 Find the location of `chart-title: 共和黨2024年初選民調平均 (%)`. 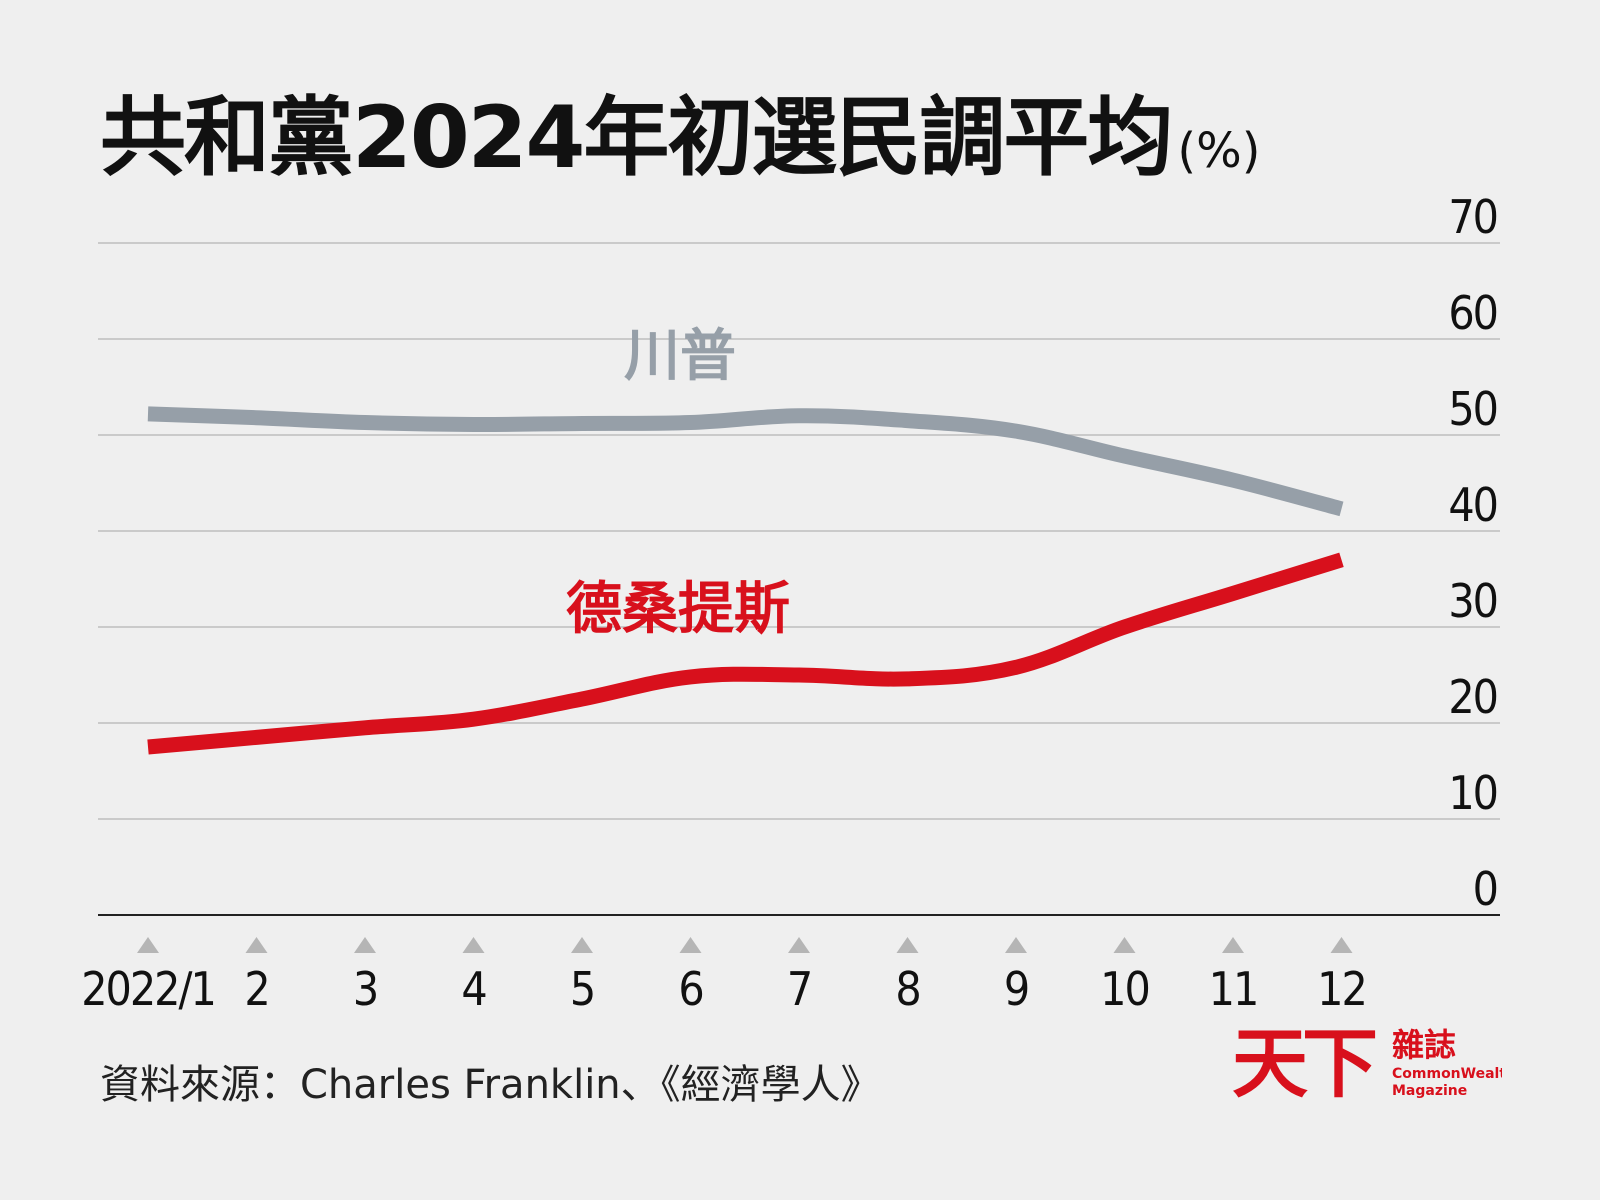

chart-title: 共和黨2024年初選民調平均 (%) is located at coordinates (680, 138).